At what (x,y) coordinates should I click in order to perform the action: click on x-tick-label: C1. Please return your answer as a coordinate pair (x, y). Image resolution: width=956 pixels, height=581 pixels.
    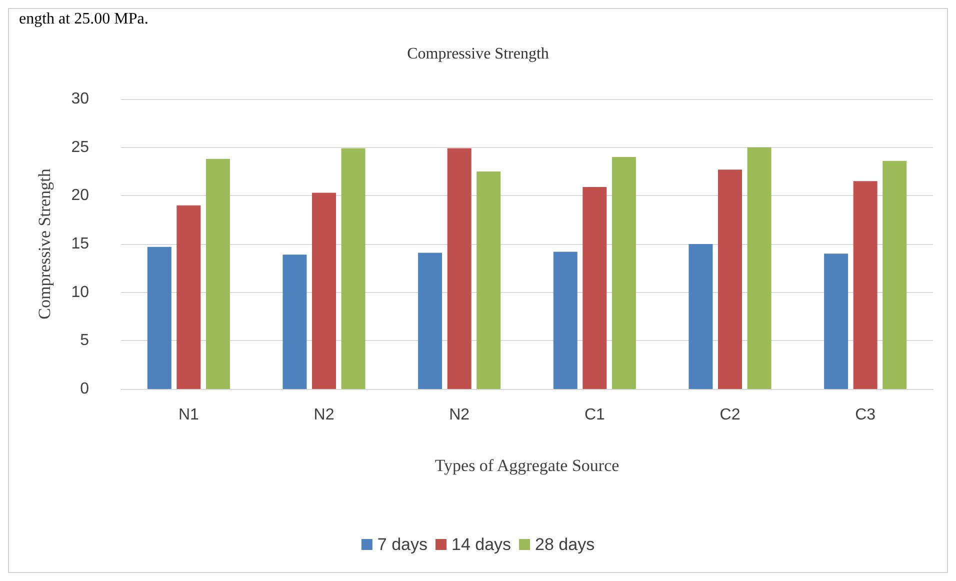
    Looking at the image, I should click on (594, 415).